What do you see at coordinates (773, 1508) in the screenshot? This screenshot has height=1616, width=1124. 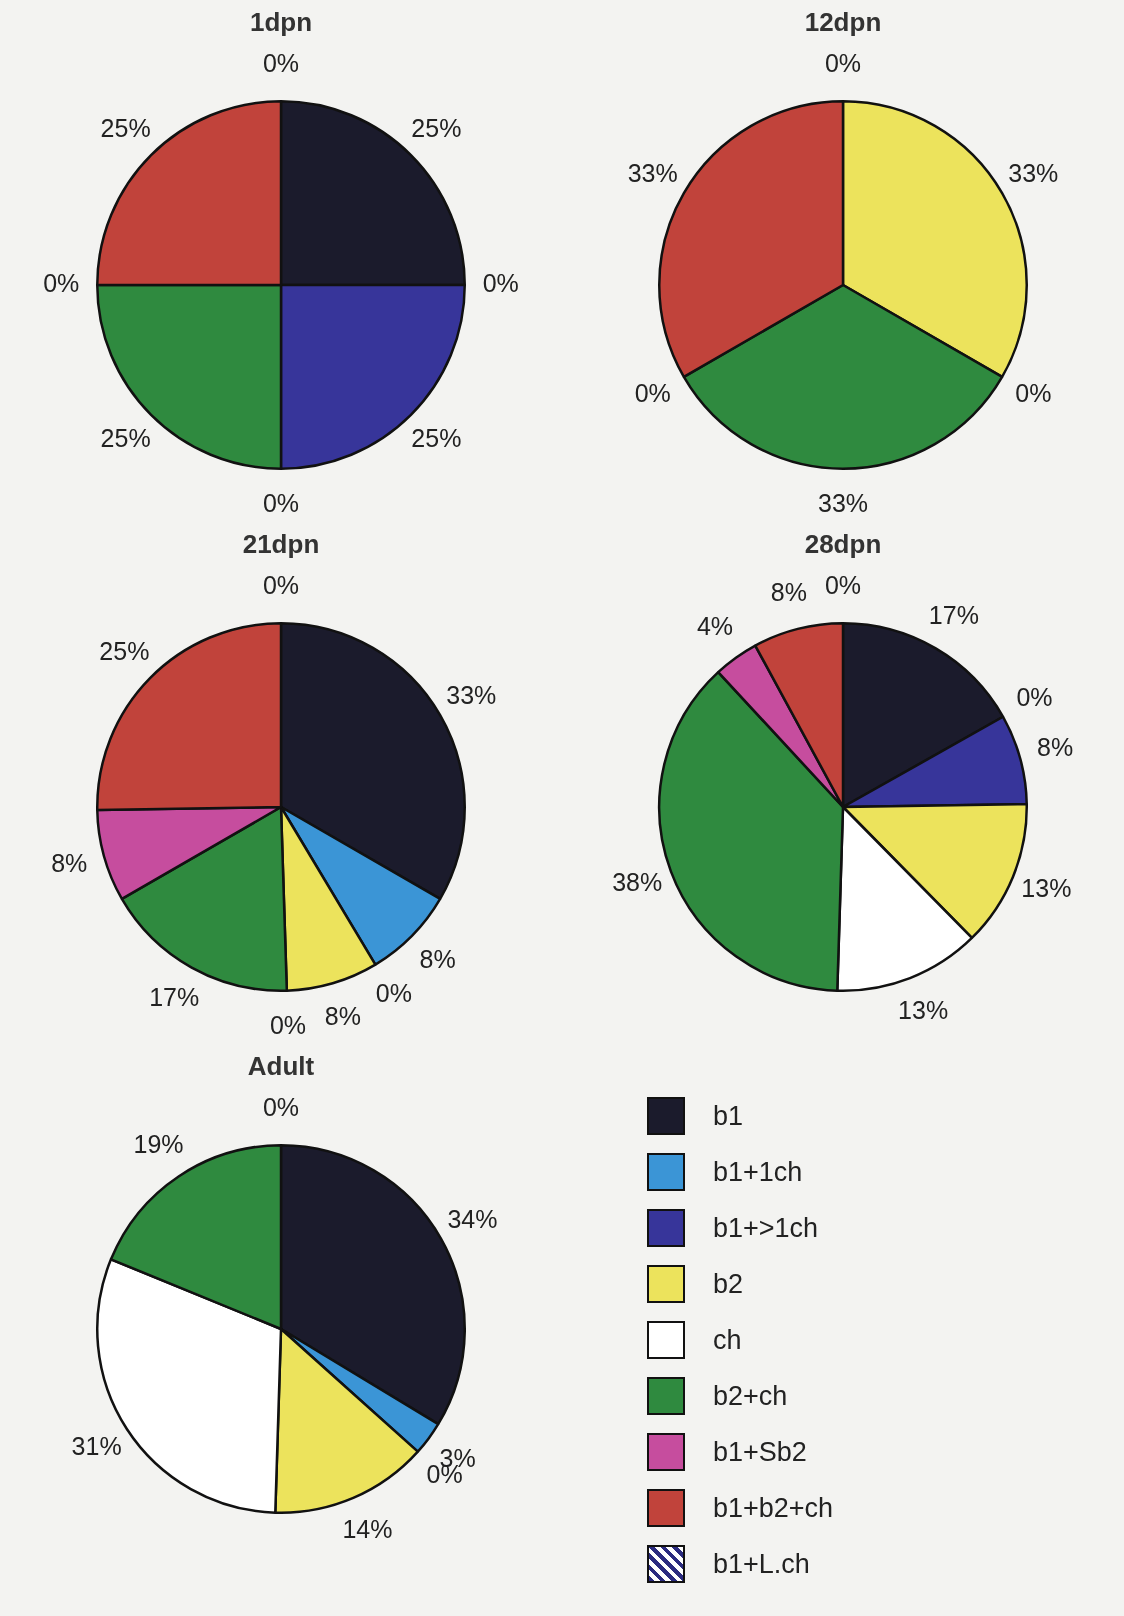 I see `legend-label: b1+b2+ch` at bounding box center [773, 1508].